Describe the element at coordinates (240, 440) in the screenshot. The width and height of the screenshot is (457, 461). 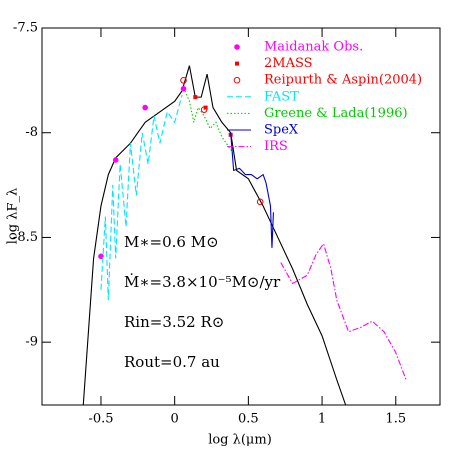
I see `x-axis-label: log λ(μm)` at that location.